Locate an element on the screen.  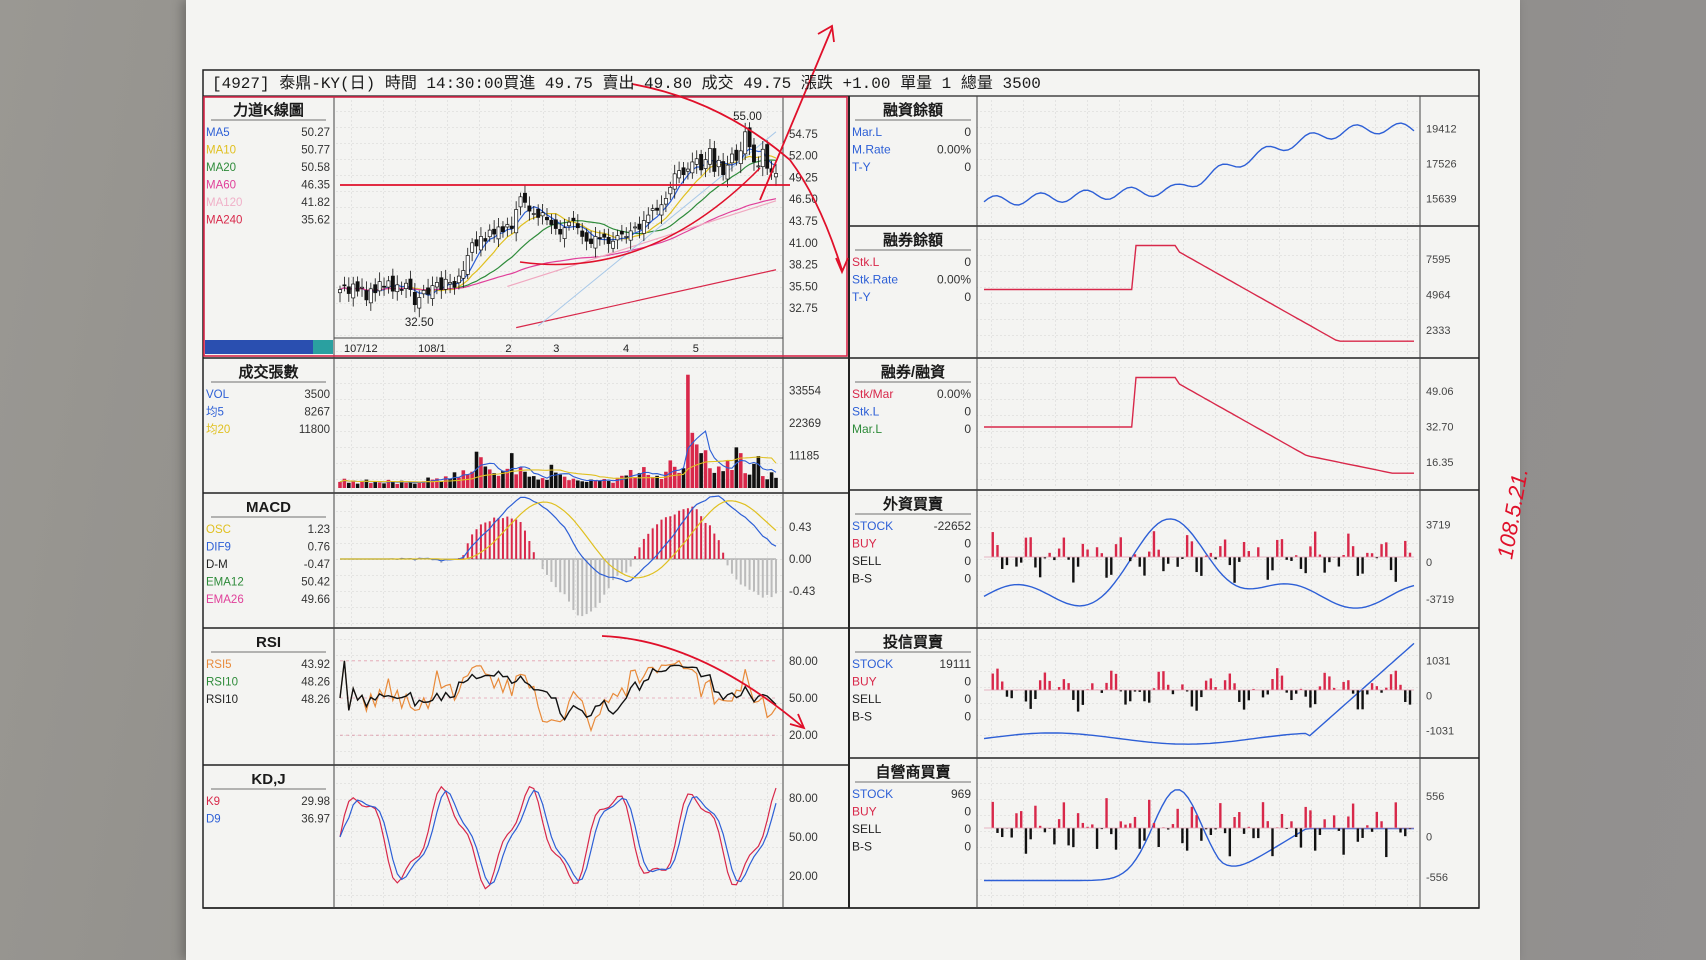
macd-axis-tick: -0.43 is located at coordinates (802, 592).